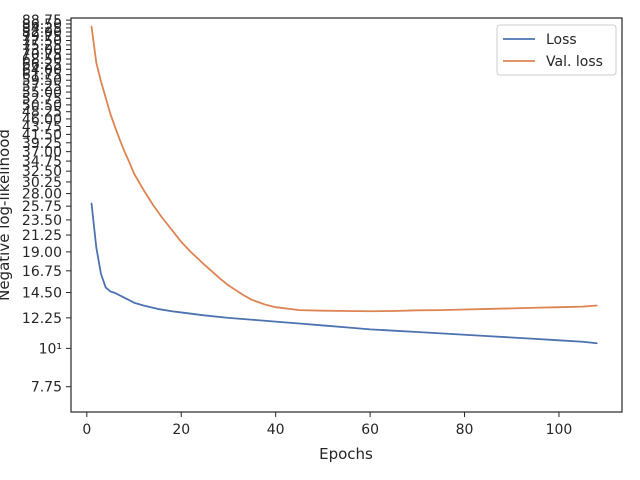  I want to click on y-tick-label: 21.25, so click(42, 236).